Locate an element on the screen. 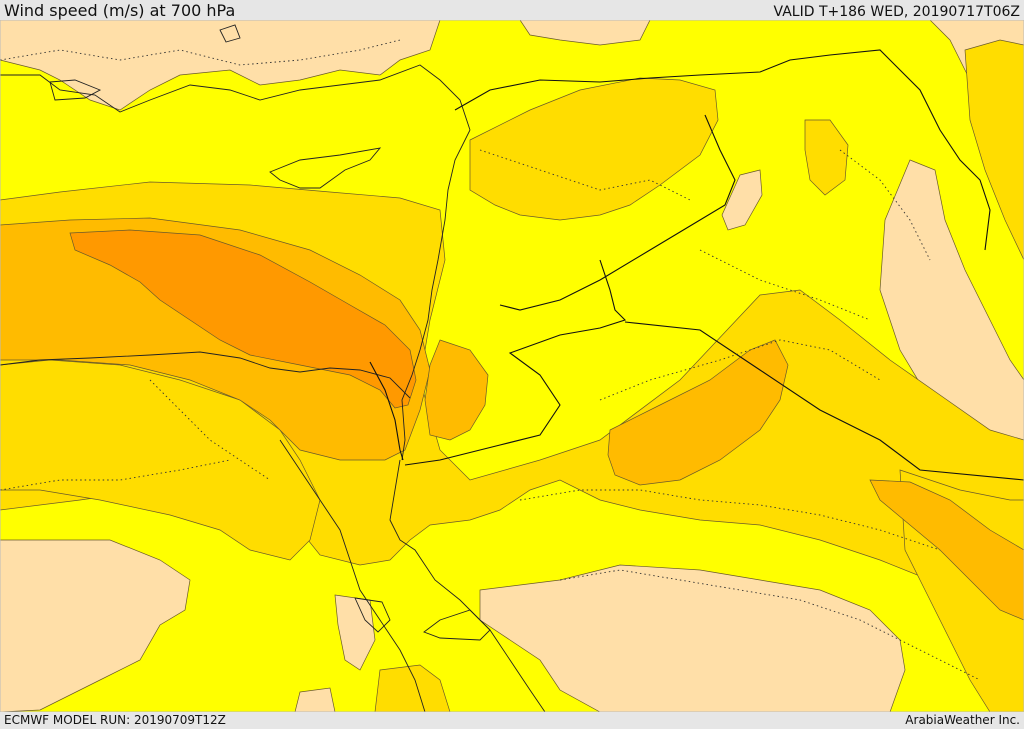 The height and width of the screenshot is (729, 1024). credit-label: ArabiaWeather Inc. is located at coordinates (962, 720).